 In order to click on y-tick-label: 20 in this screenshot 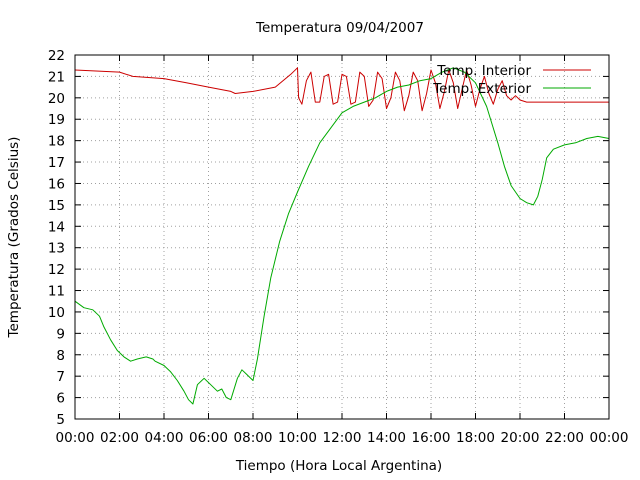, I will do `click(56, 99)`.